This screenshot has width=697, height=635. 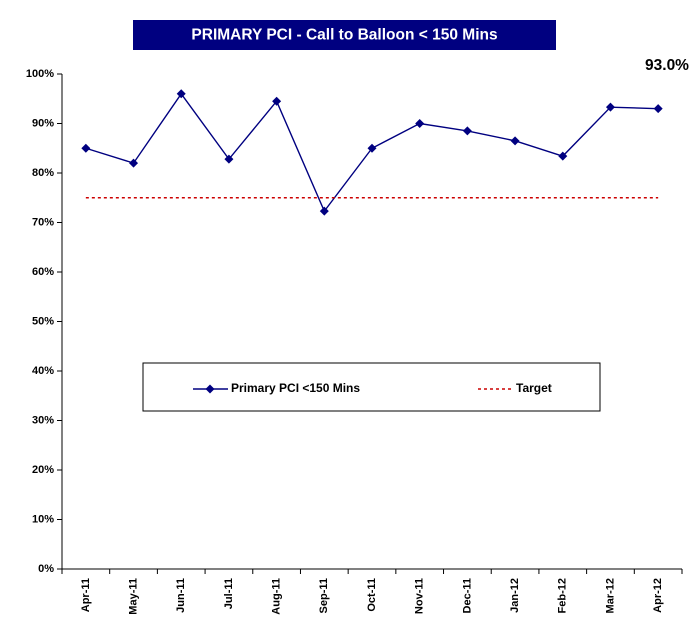 What do you see at coordinates (534, 388) in the screenshot?
I see `legend-label: Target` at bounding box center [534, 388].